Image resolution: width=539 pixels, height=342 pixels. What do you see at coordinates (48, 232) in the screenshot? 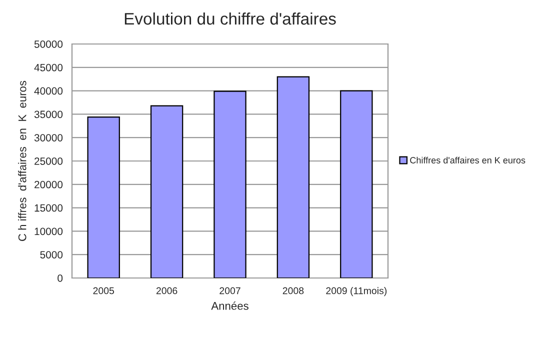
I see `y-tick-label: 10000` at bounding box center [48, 232].